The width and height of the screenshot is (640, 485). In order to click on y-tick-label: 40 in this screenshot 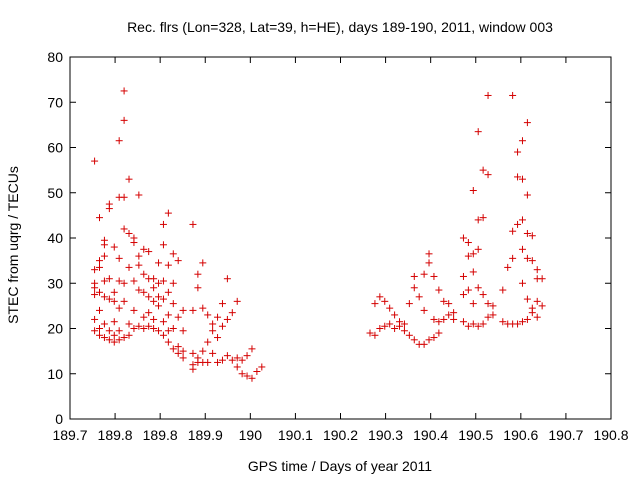, I will do `click(55, 238)`.